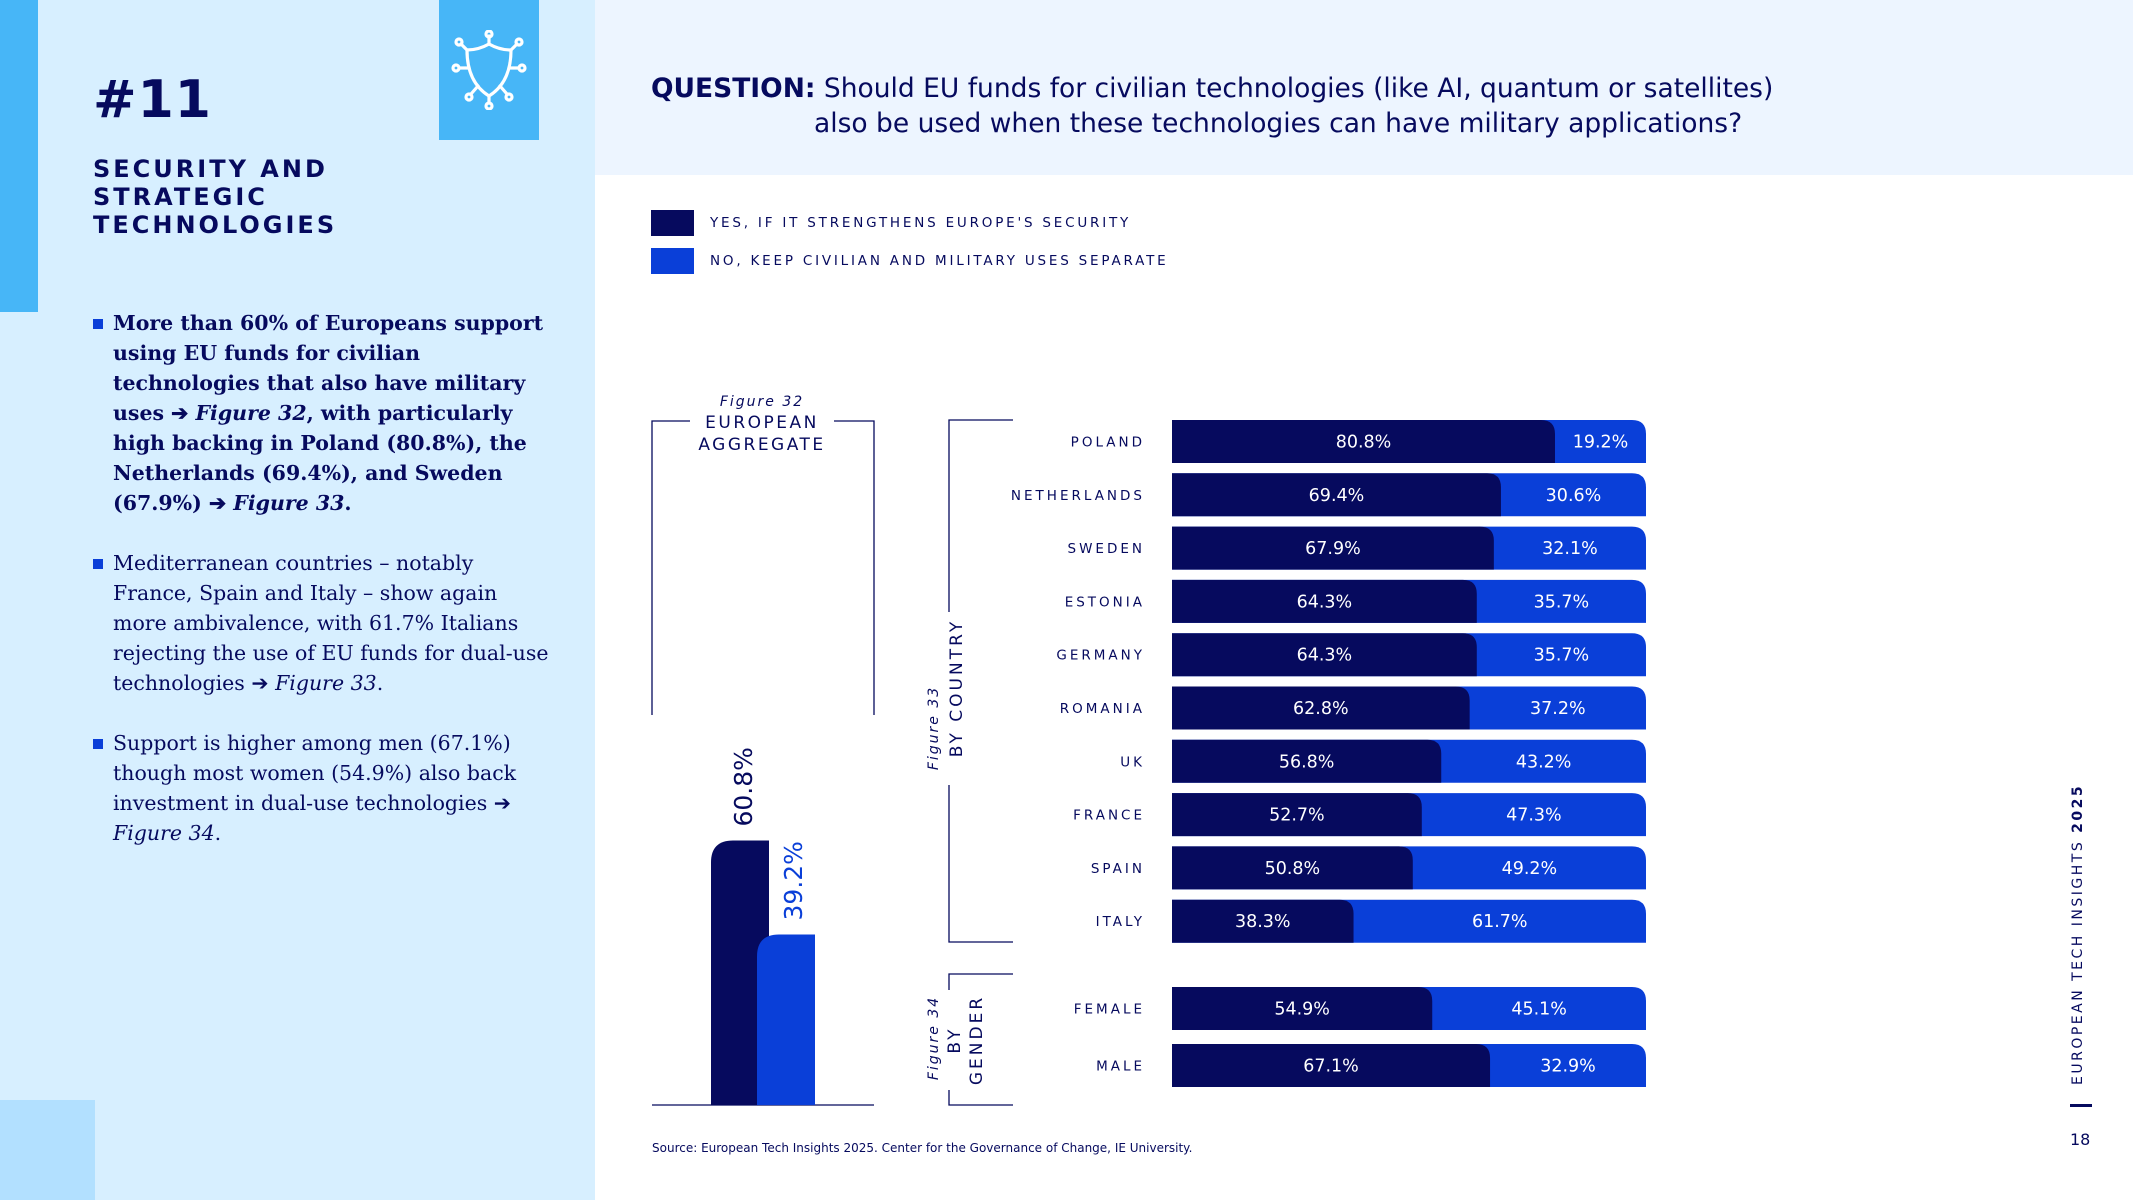 The height and width of the screenshot is (1200, 2133). Describe the element at coordinates (1601, 443) in the screenshot. I see `data-label-no: 19.2%` at that location.